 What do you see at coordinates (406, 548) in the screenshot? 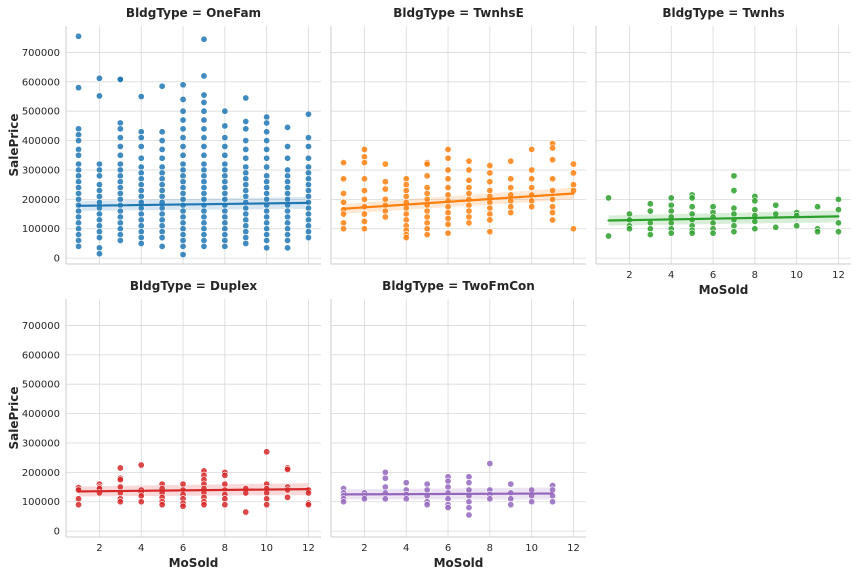
I see `x-tick-label: 4` at bounding box center [406, 548].